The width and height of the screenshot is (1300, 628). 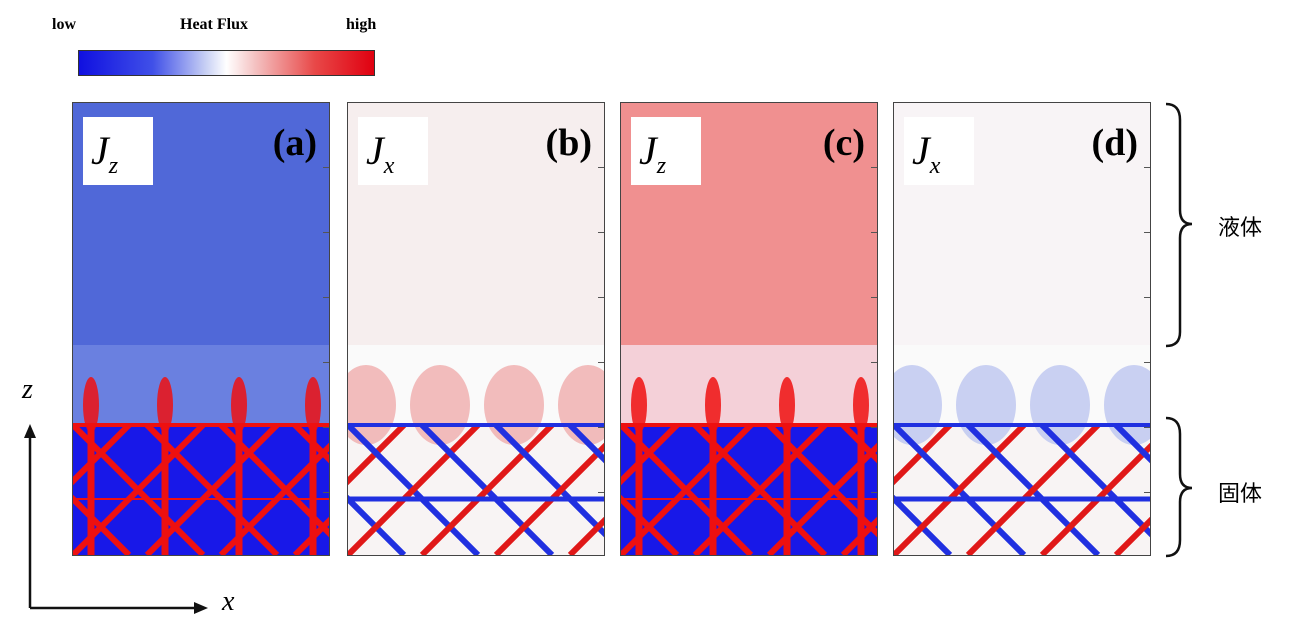 I want to click on panel-d: Jx (d), so click(x=1022, y=329).